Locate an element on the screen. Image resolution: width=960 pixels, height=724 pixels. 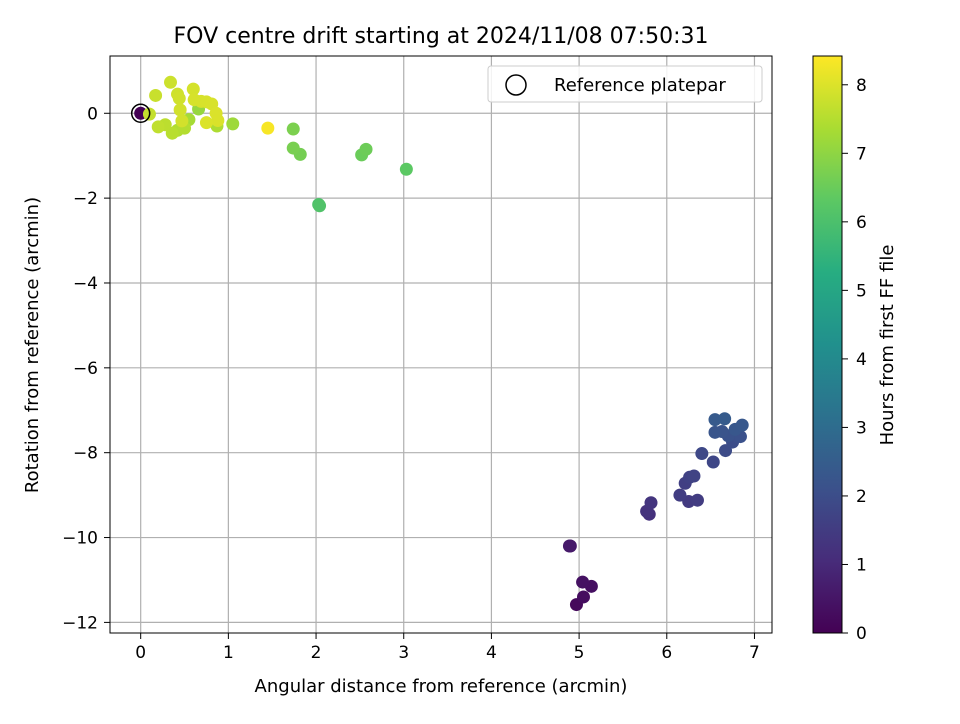
y-axis-label: Rotation from reference (arcmin) is located at coordinates (32, 345).